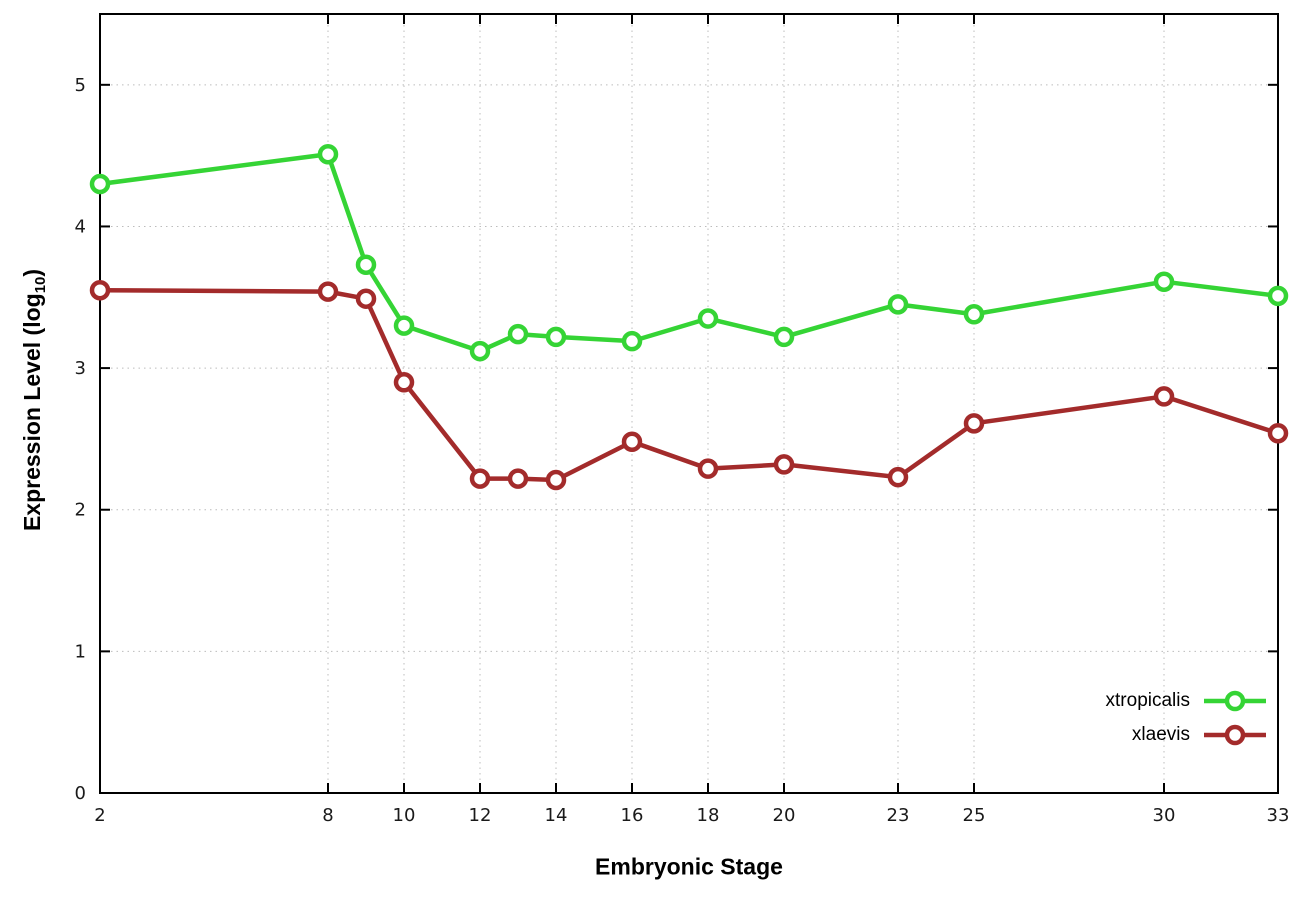  I want to click on y-axis-label: Expression Level (log10), so click(34, 400).